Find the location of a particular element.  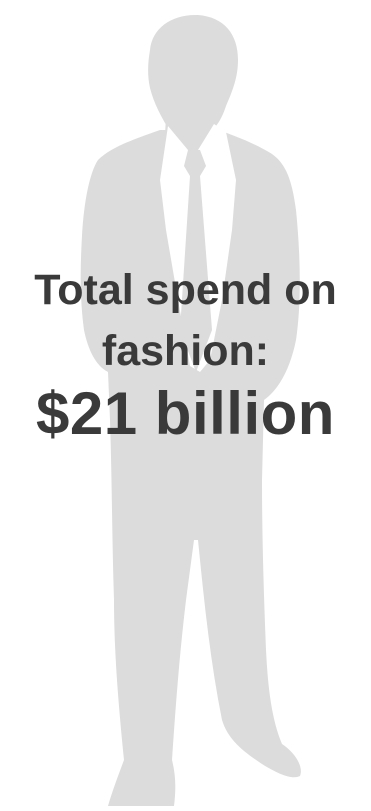

label-line-1: Total spend on is located at coordinates (185, 290).